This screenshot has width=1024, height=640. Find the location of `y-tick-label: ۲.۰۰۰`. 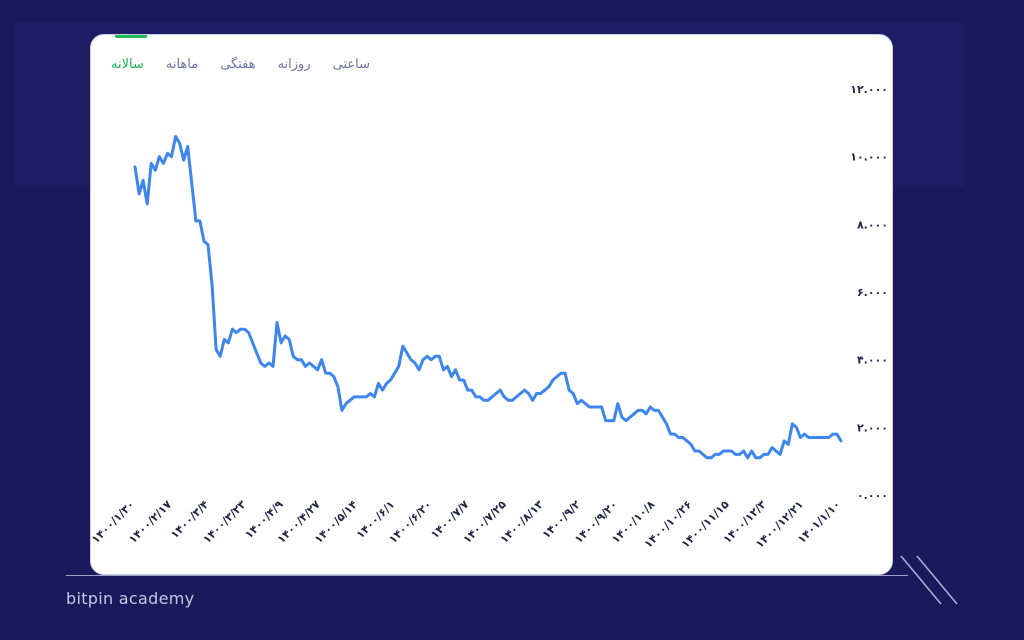

y-tick-label: ۲.۰۰۰ is located at coordinates (872, 427).